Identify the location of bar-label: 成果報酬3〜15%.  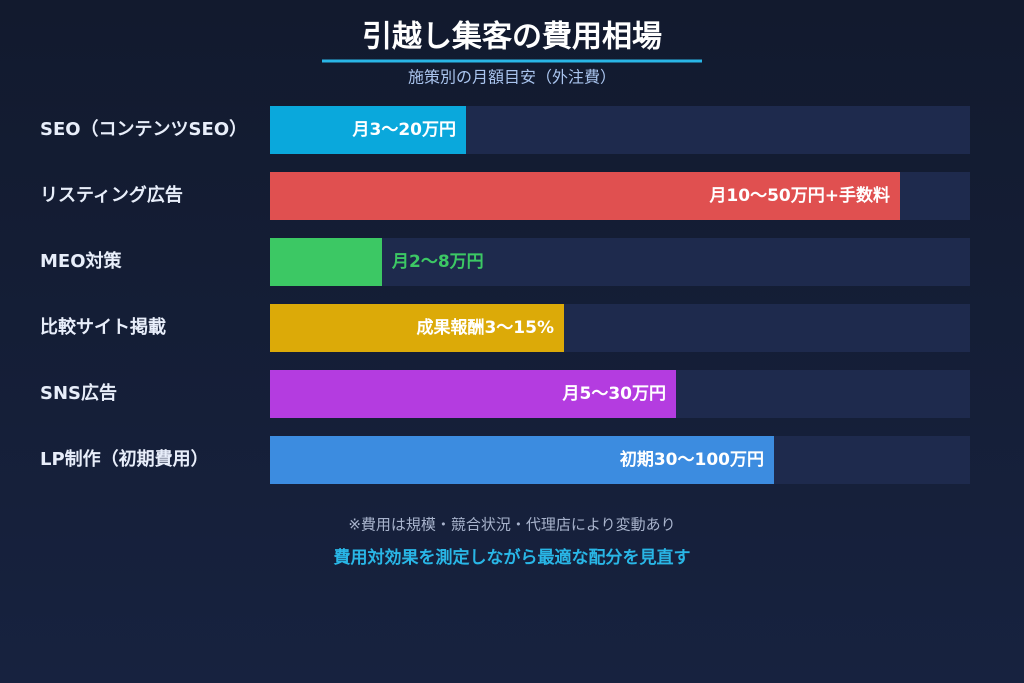
(485, 327).